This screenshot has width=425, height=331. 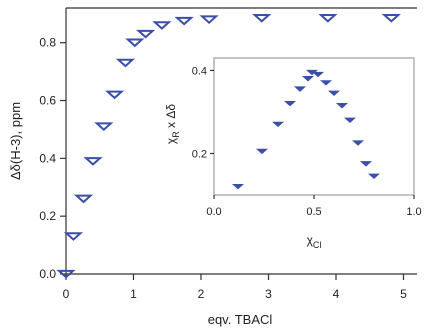 I want to click on main-x-tick-label: 3, so click(x=268, y=294).